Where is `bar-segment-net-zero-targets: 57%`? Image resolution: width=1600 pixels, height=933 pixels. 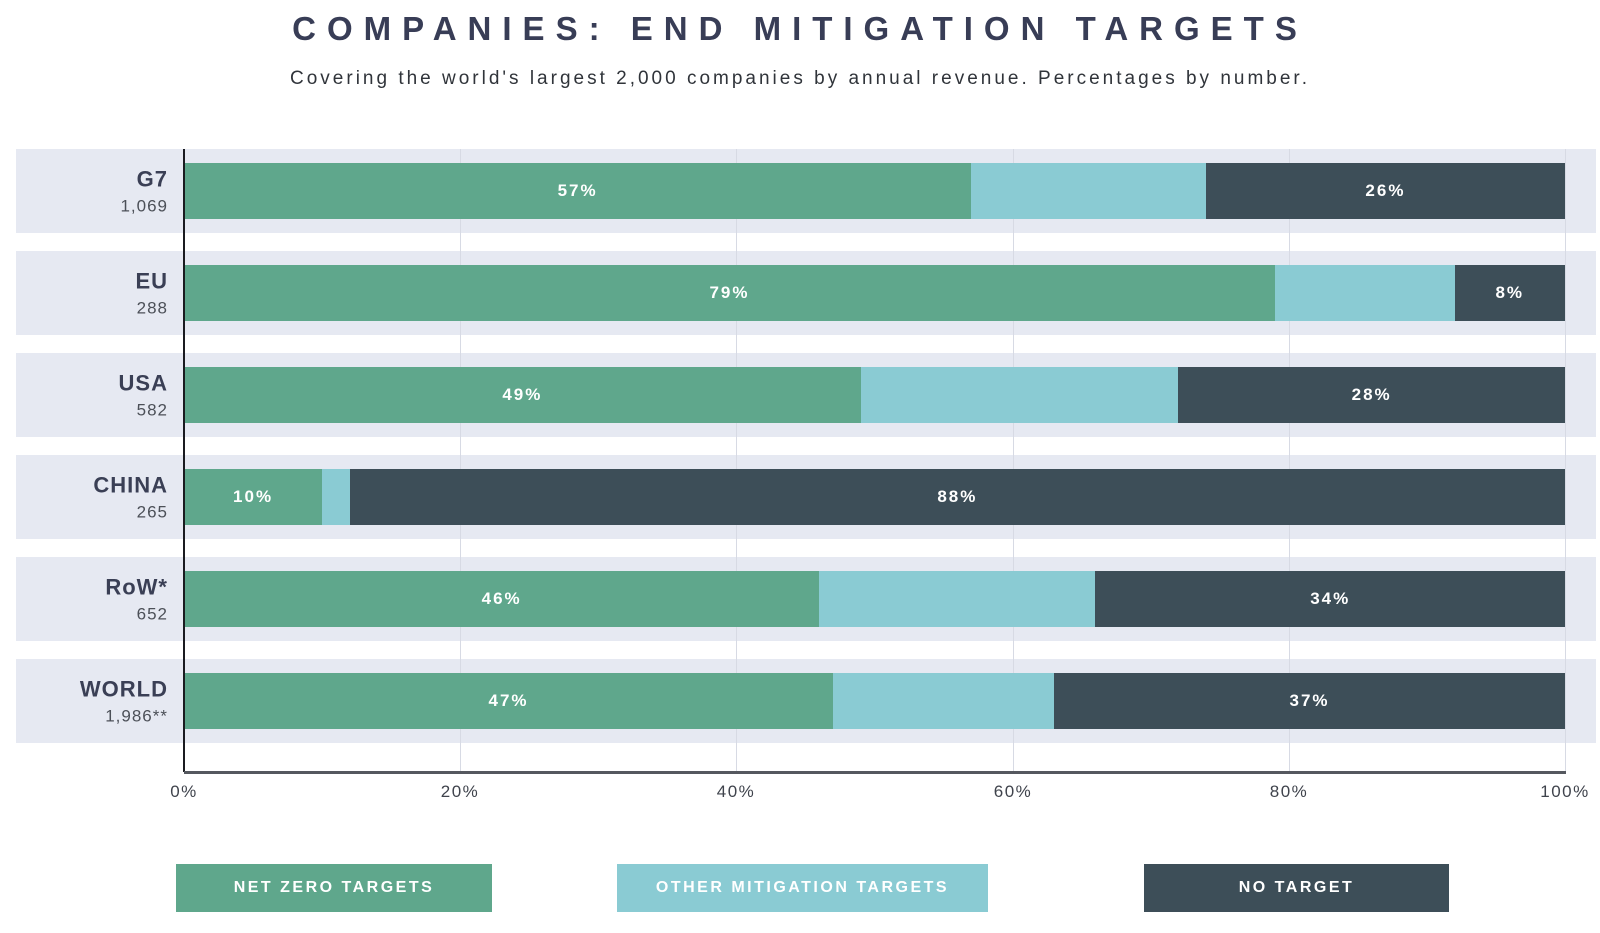
bar-segment-net-zero-targets: 57% is located at coordinates (578, 191).